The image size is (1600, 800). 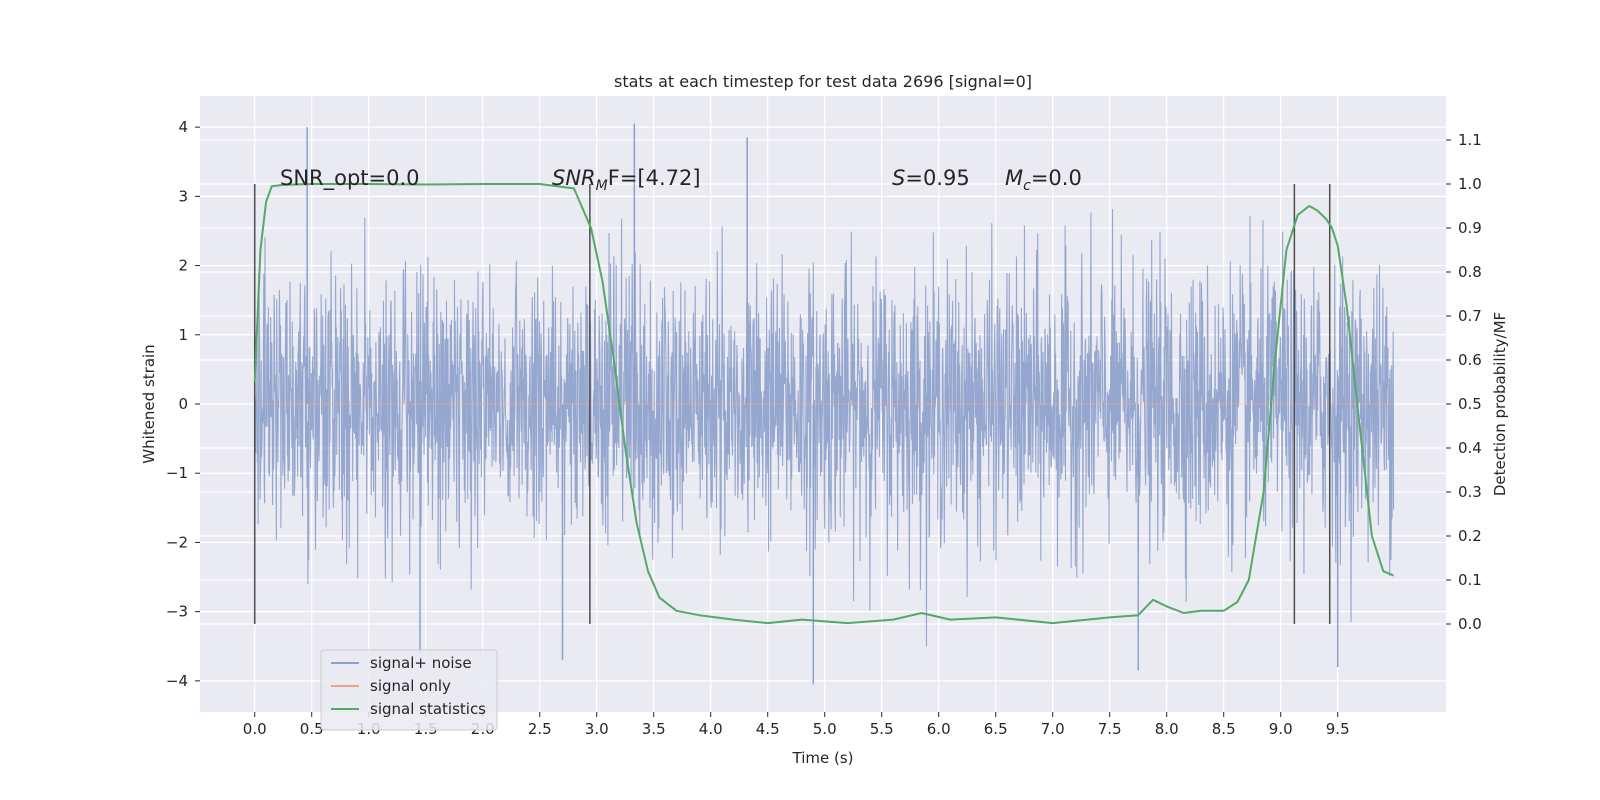 What do you see at coordinates (177, 473) in the screenshot?
I see `y-tick-label-left: −1` at bounding box center [177, 473].